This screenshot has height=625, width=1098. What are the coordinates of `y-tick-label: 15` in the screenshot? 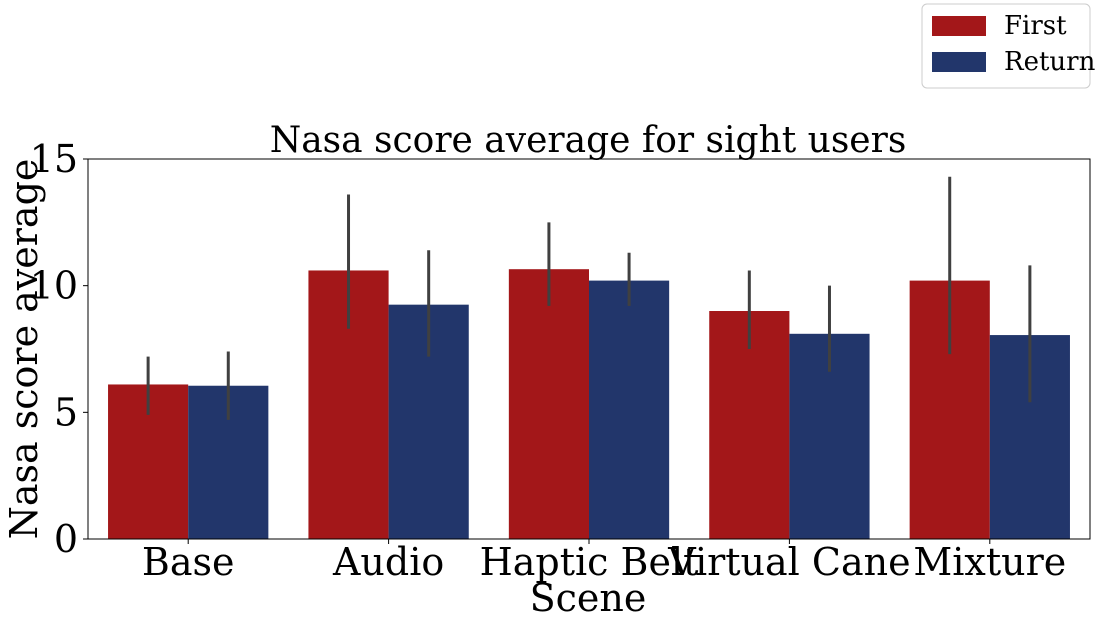 It's located at (54, 159).